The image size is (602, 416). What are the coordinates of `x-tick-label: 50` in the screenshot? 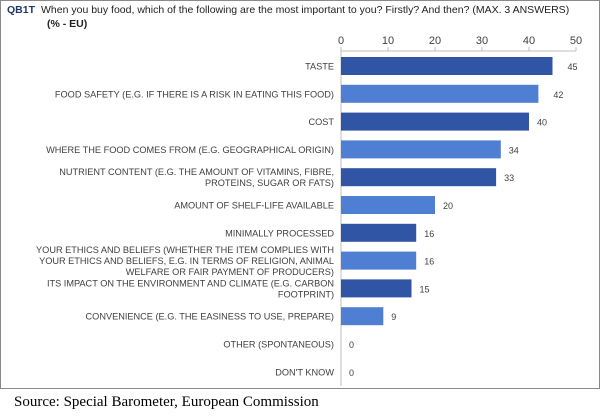 It's located at (576, 41).